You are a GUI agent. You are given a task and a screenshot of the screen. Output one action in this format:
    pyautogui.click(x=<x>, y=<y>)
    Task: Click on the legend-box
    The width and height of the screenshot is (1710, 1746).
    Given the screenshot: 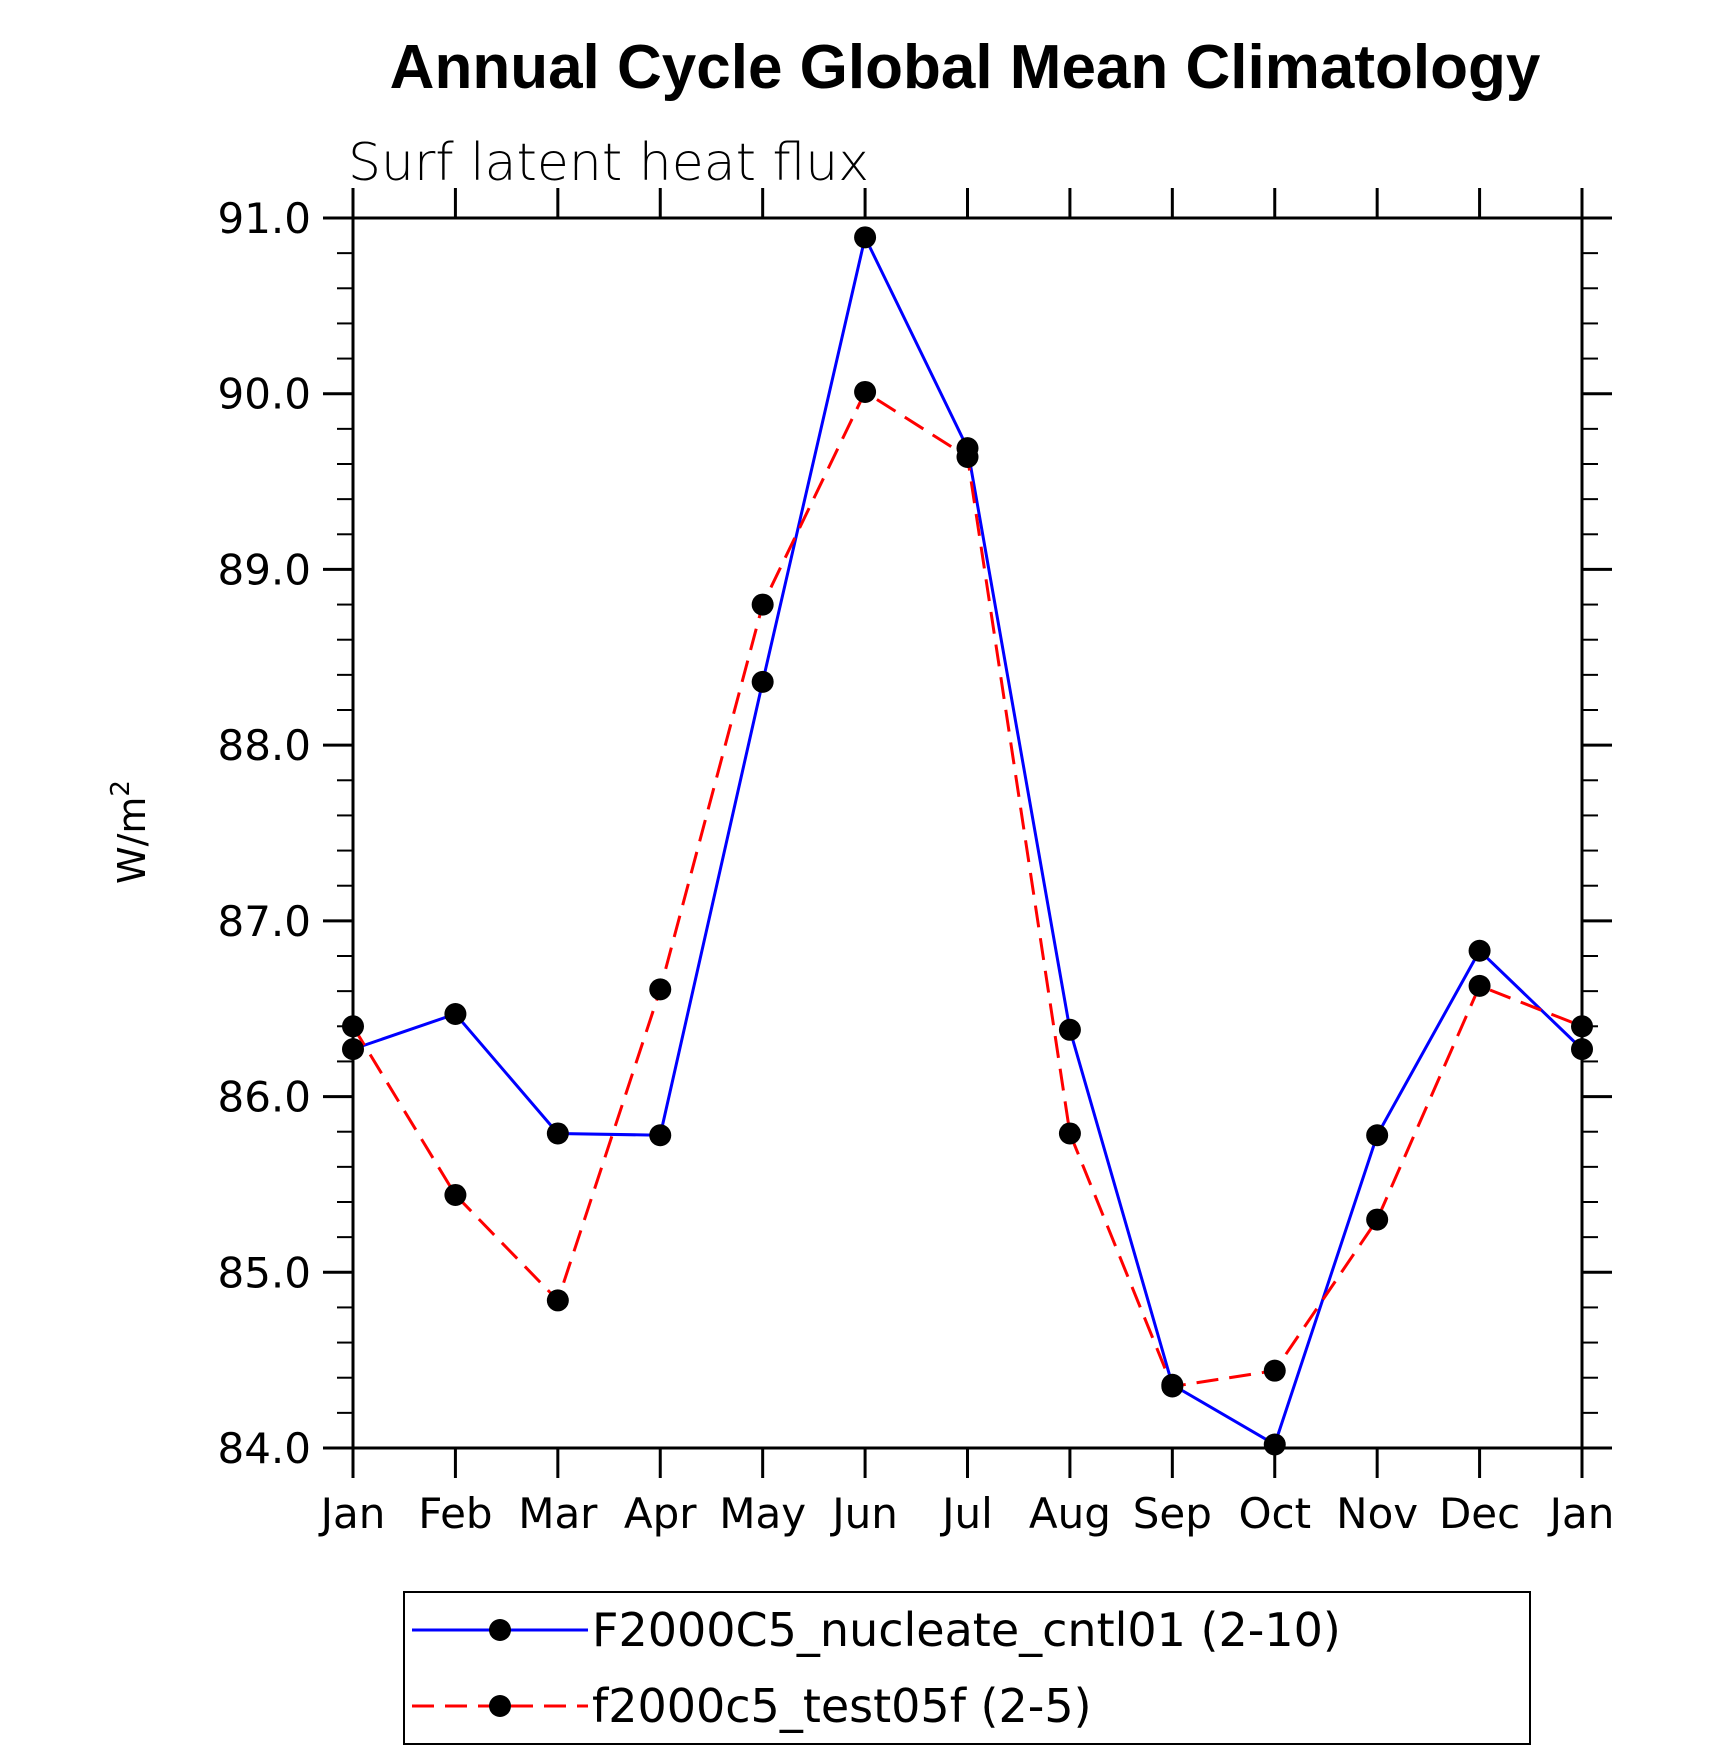 What is the action you would take?
    pyautogui.click(x=967, y=1668)
    